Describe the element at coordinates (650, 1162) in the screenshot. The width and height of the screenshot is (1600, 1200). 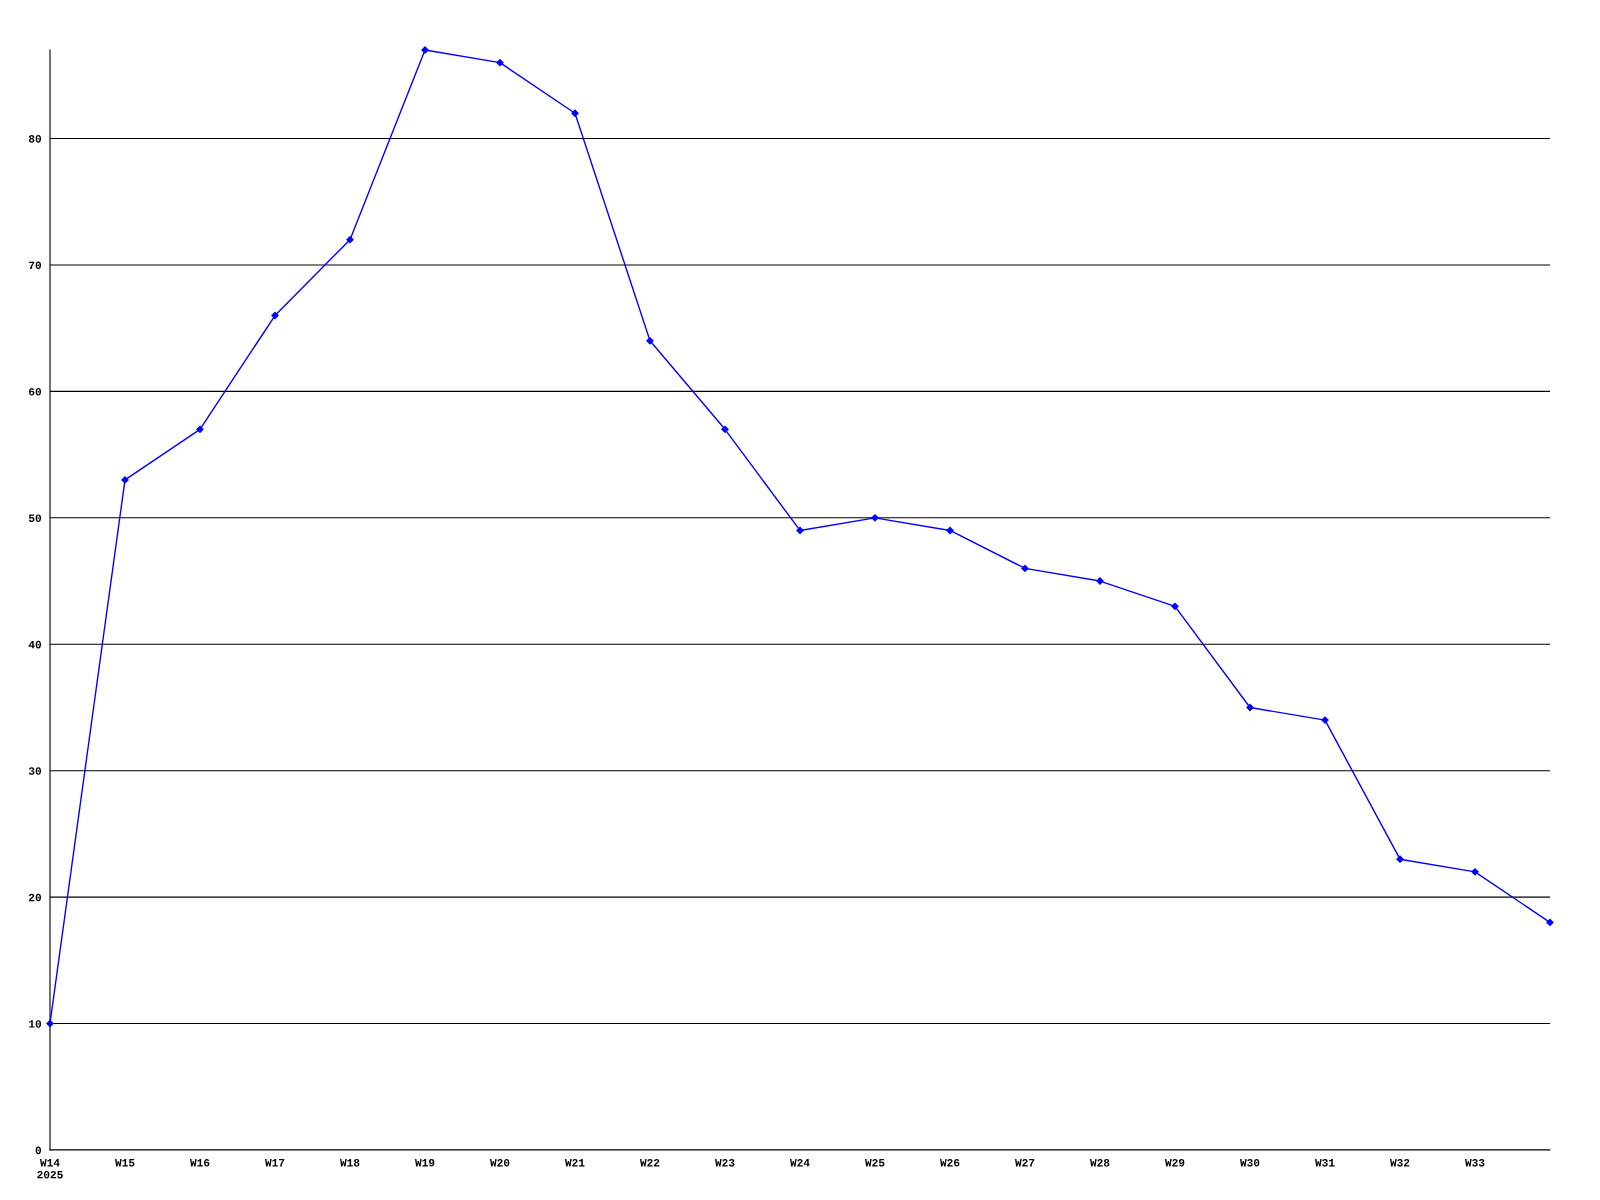
I see `x-tick-label: W22` at that location.